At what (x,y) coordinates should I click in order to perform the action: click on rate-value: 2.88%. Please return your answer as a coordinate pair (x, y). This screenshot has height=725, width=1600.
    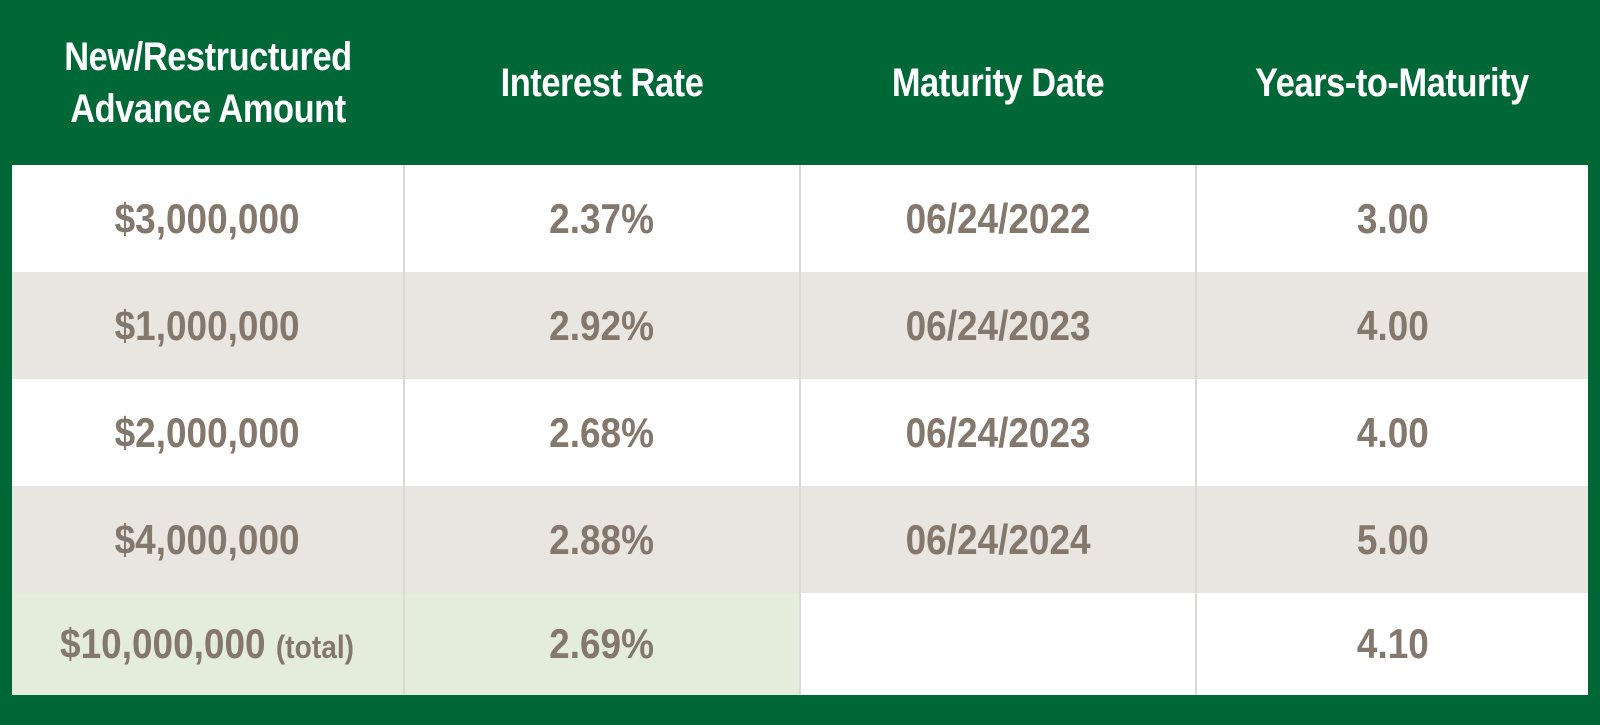
    Looking at the image, I should click on (602, 539).